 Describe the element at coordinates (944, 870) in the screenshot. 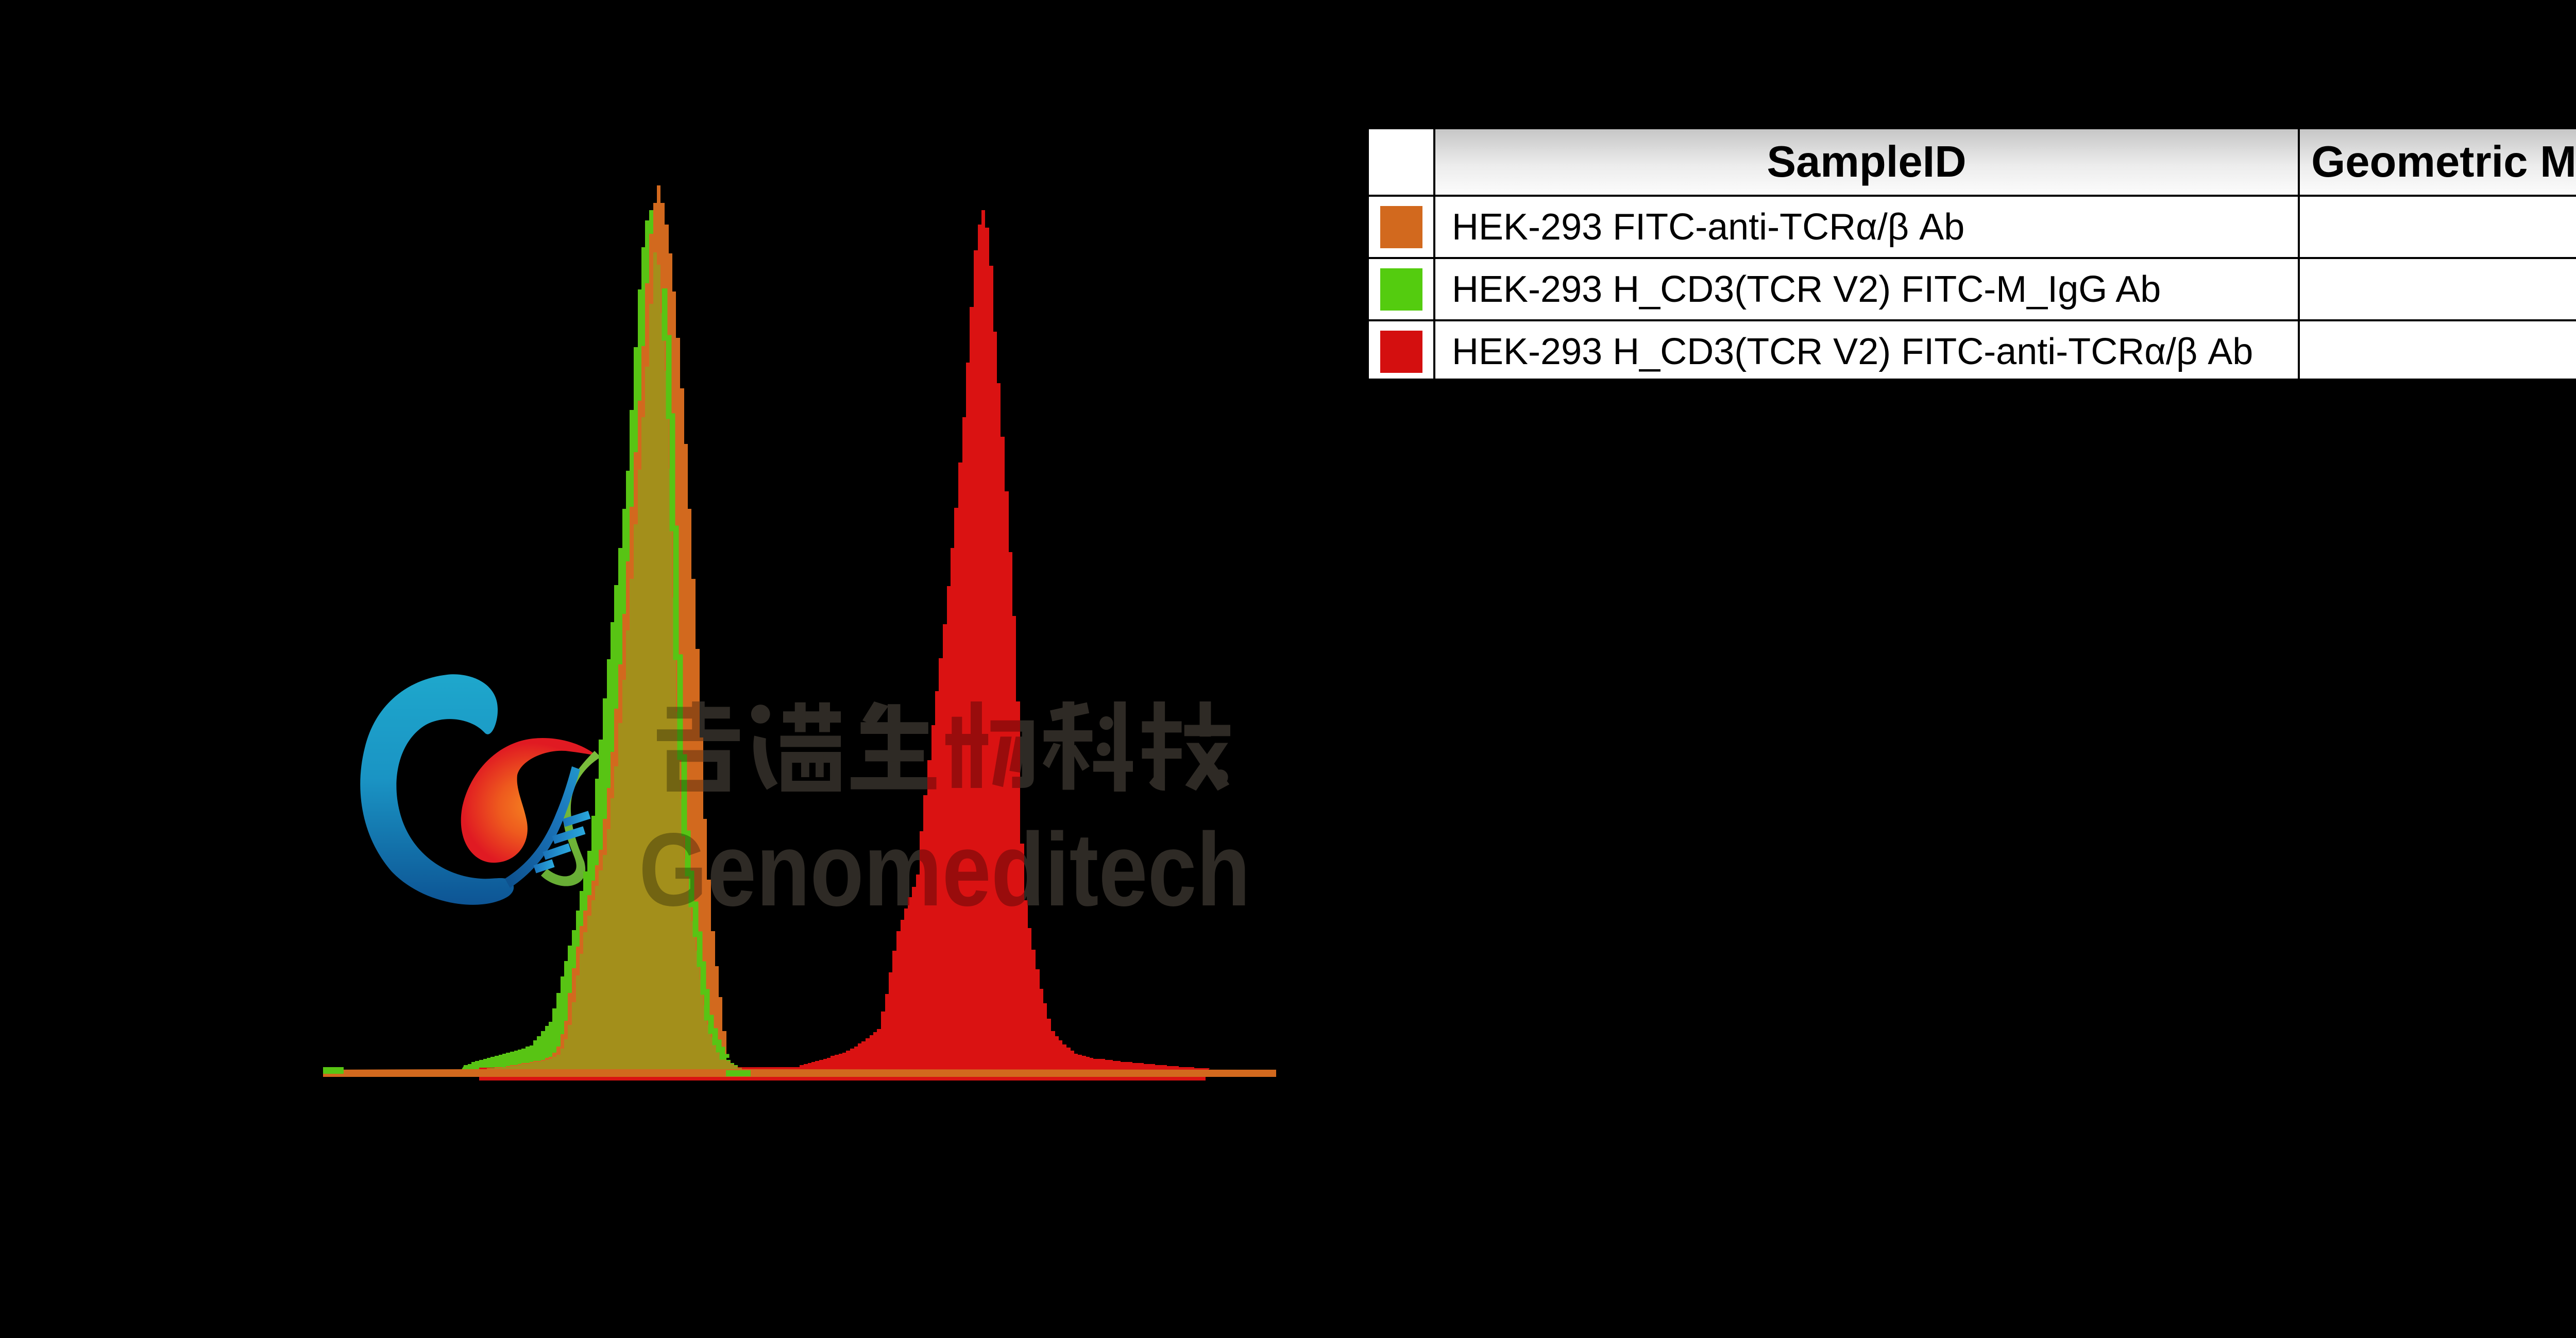

I see `svg-text: Genomeditech` at that location.